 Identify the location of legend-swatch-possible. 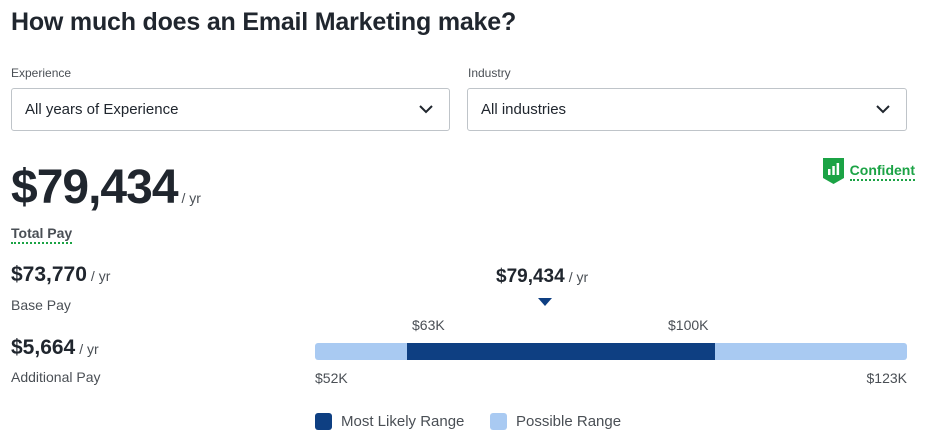
(498, 421).